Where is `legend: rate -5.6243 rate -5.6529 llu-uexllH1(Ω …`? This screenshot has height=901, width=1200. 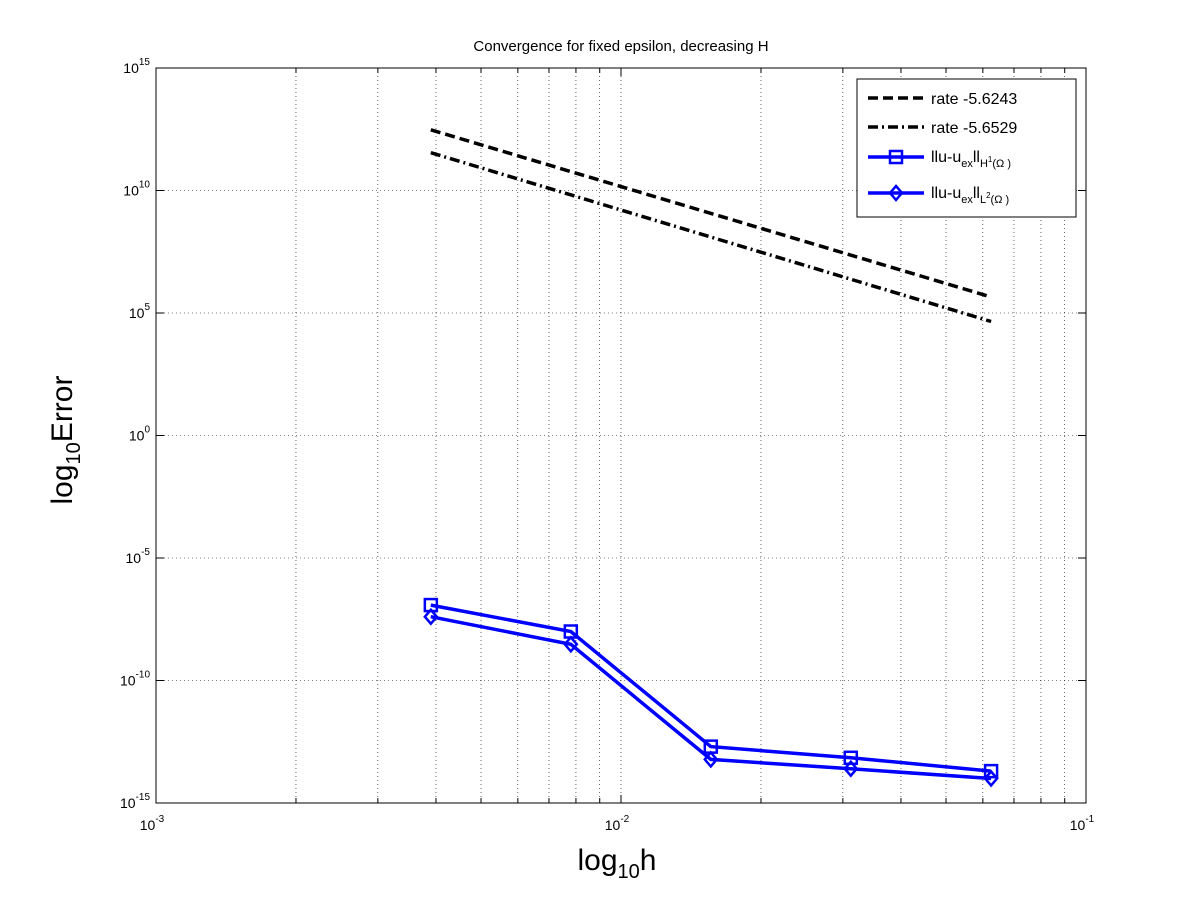
legend: rate -5.6243 rate -5.6529 llu-uexllH1(Ω … is located at coordinates (966, 148).